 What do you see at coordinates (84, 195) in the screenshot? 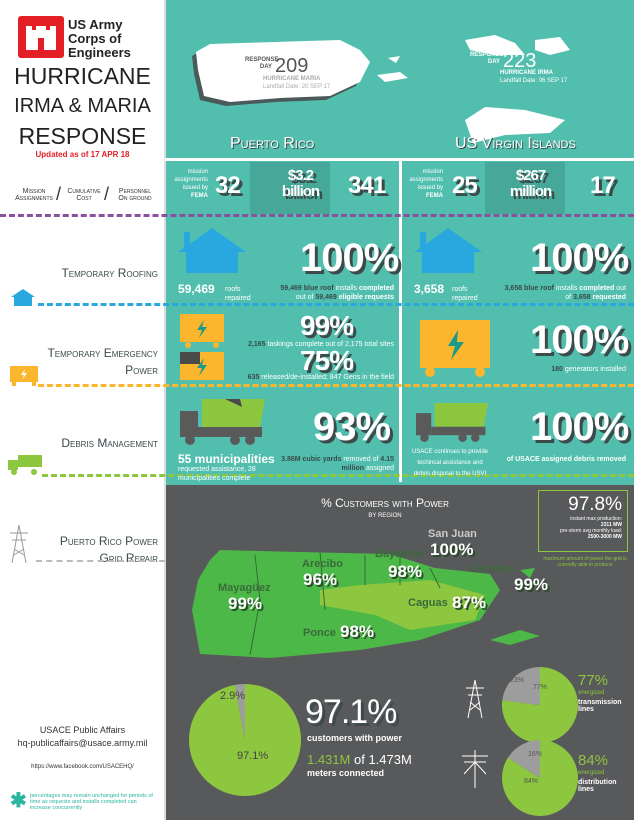
I see `legend-cost: Cumulative Cost` at bounding box center [84, 195].